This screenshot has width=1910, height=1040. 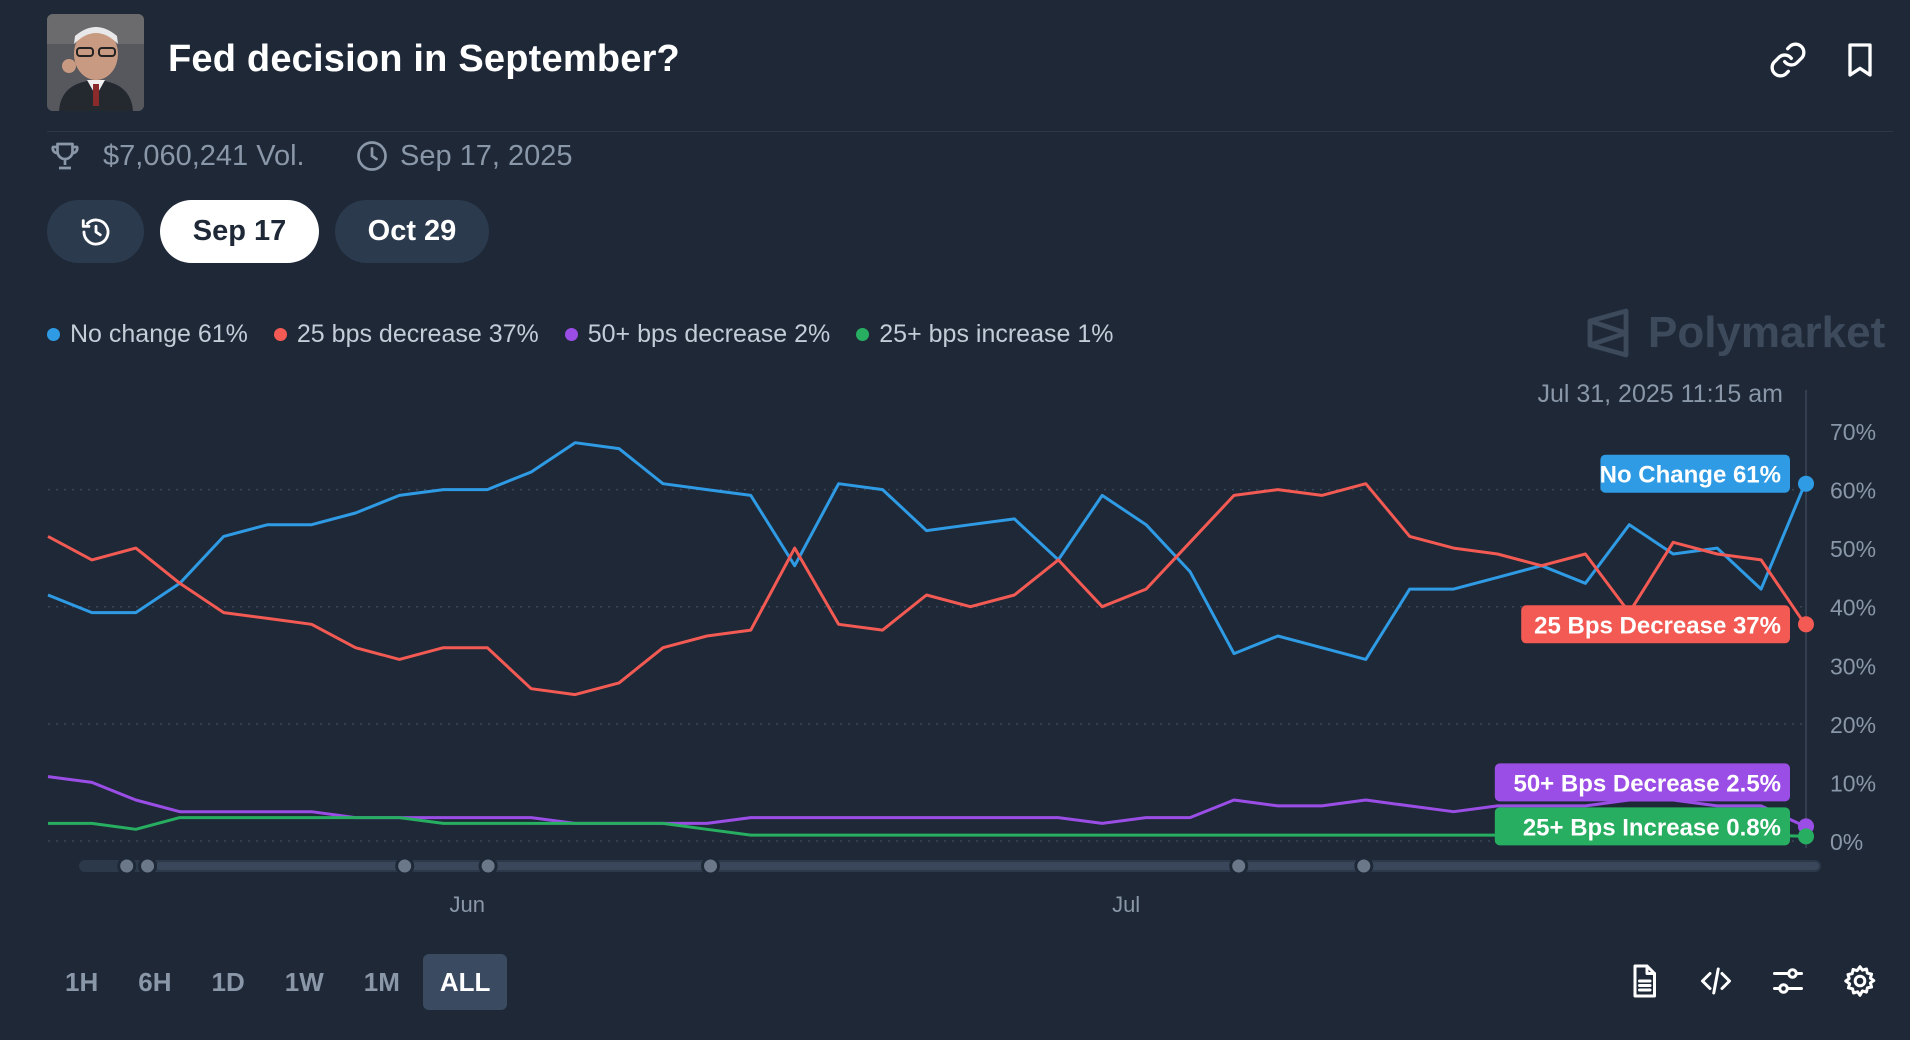 What do you see at coordinates (1853, 666) in the screenshot?
I see `y-tick-label: 30%` at bounding box center [1853, 666].